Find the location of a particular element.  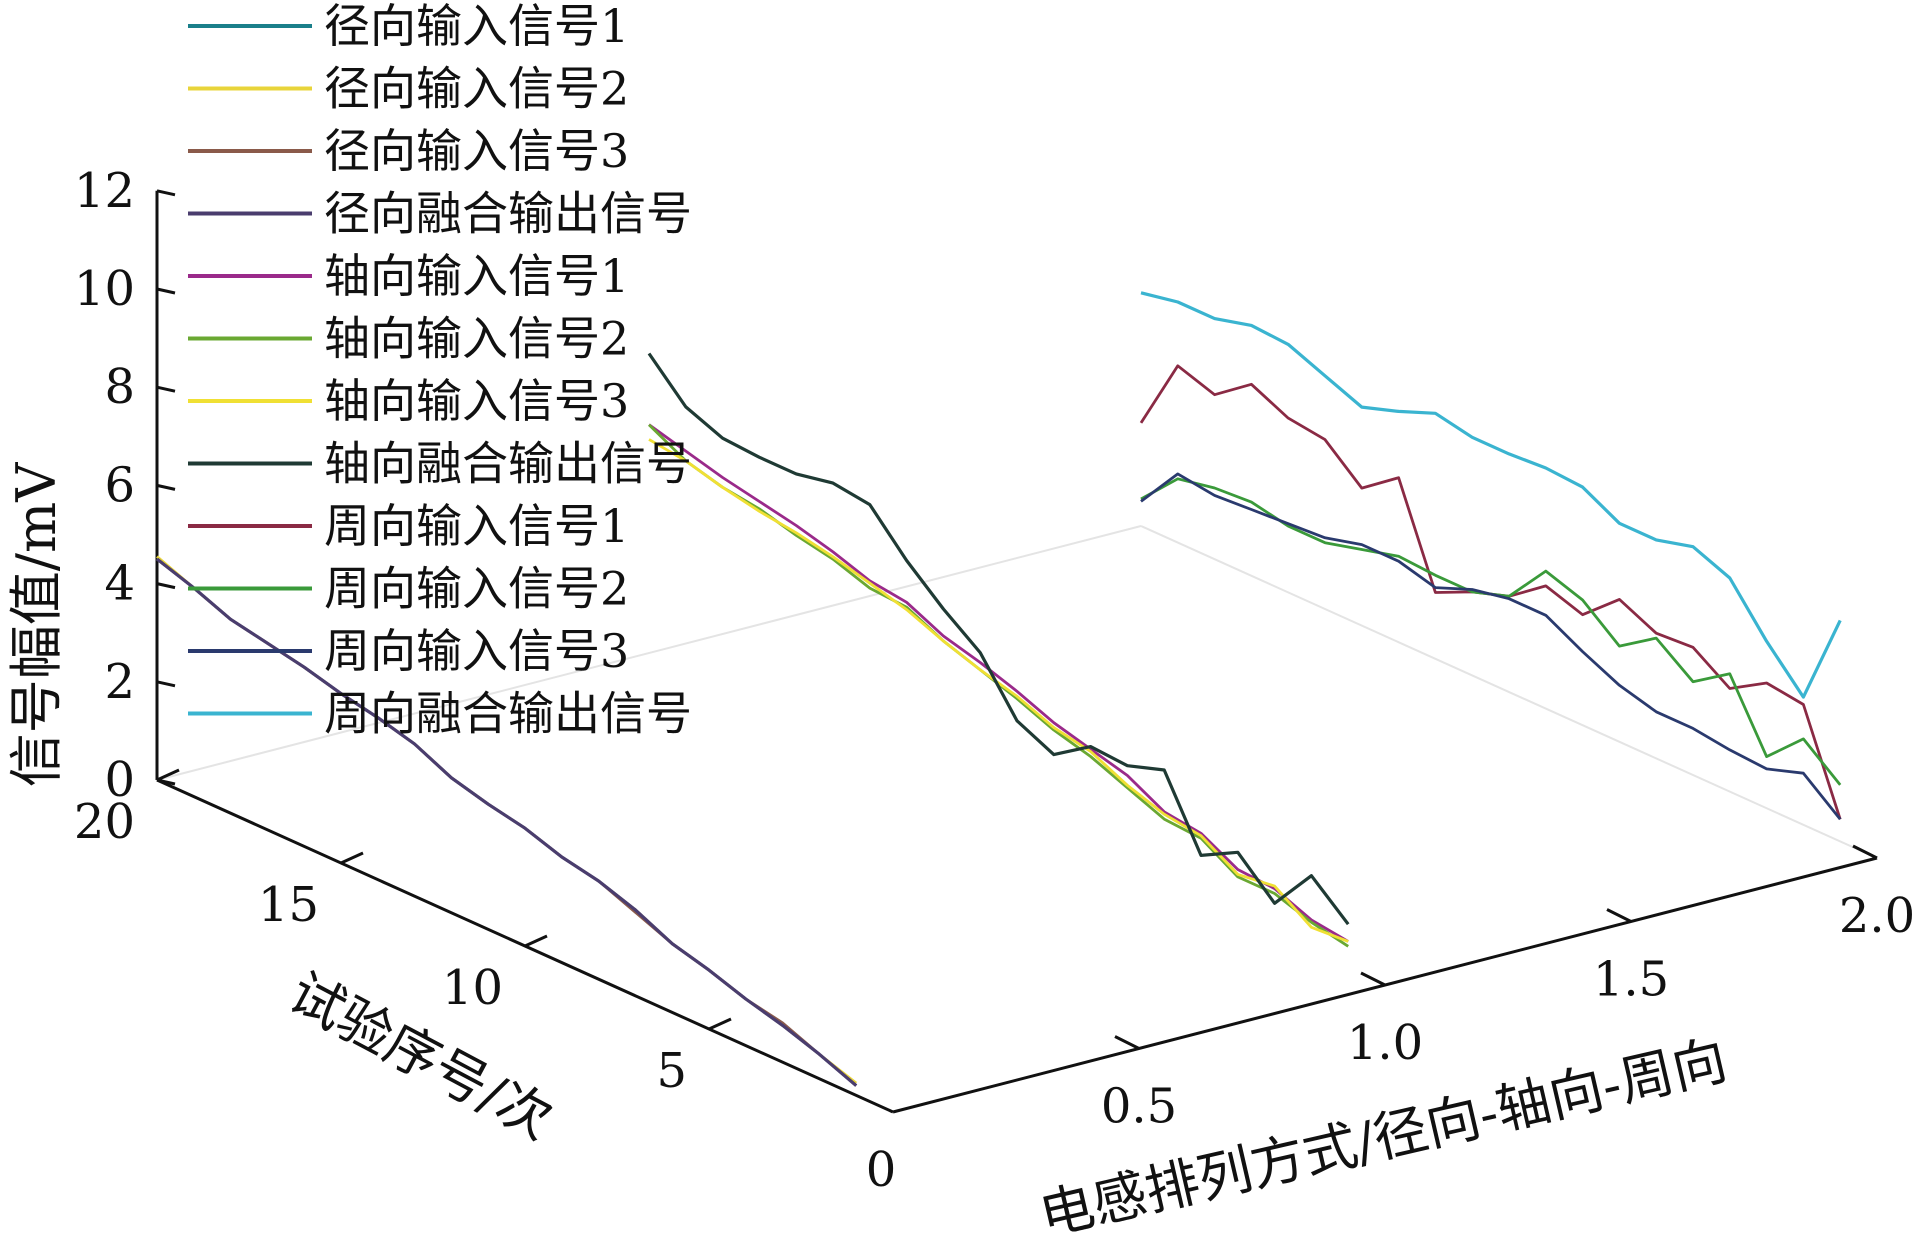

legend-label: 径向输入信号3 is located at coordinates (476, 151).